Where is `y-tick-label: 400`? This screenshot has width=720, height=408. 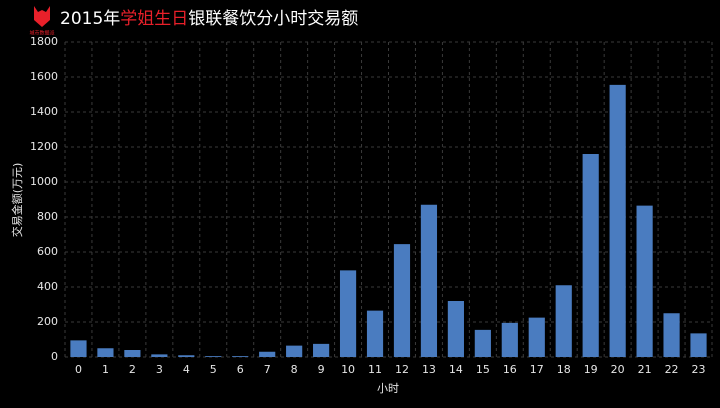
y-tick-label: 400 is located at coordinates (47, 286).